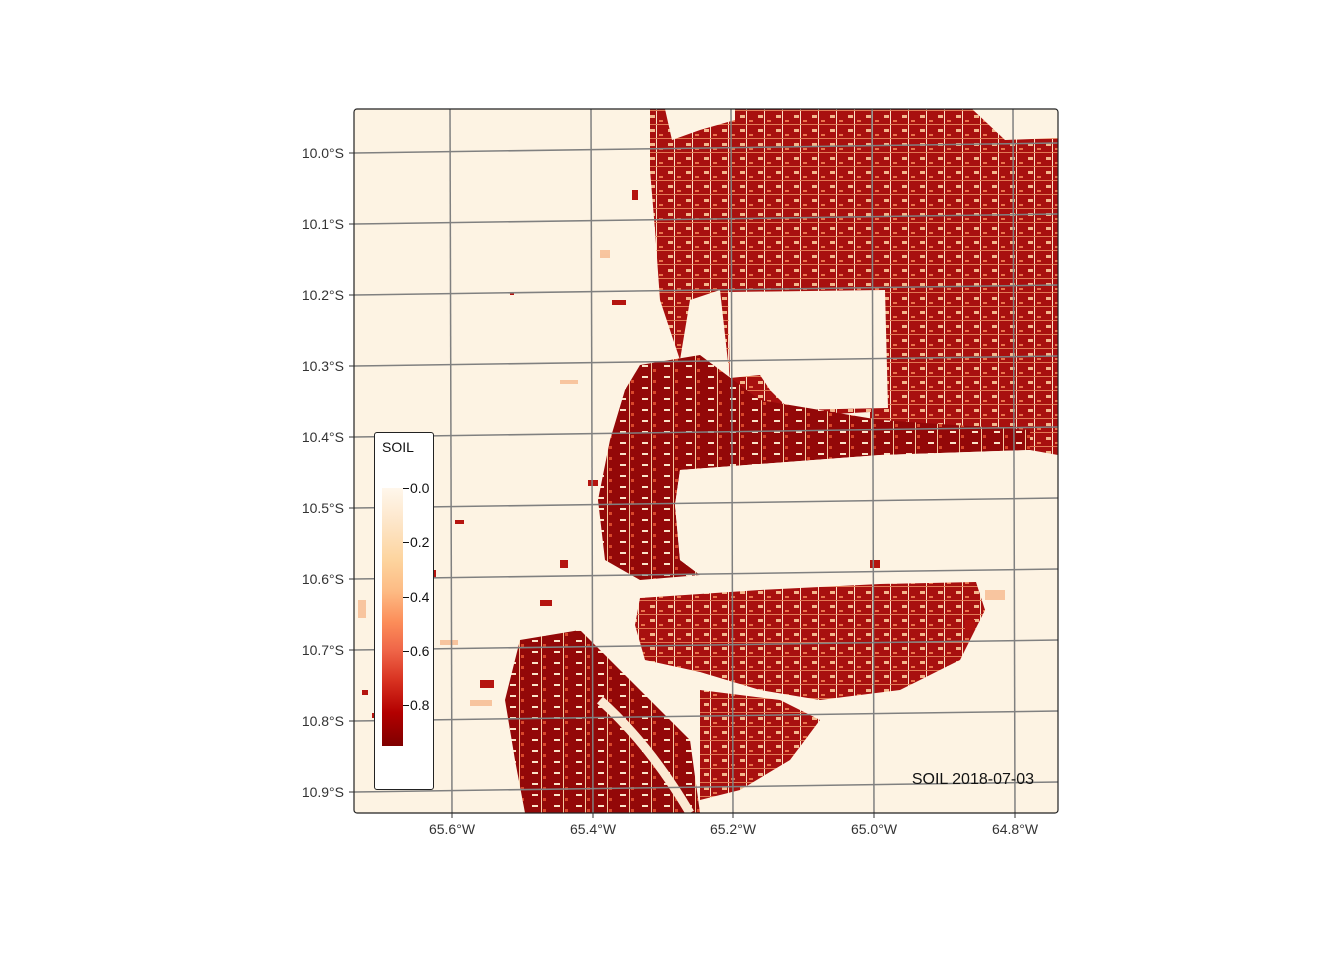  What do you see at coordinates (420, 596) in the screenshot?
I see `legend-tick-label: 0.4` at bounding box center [420, 596].